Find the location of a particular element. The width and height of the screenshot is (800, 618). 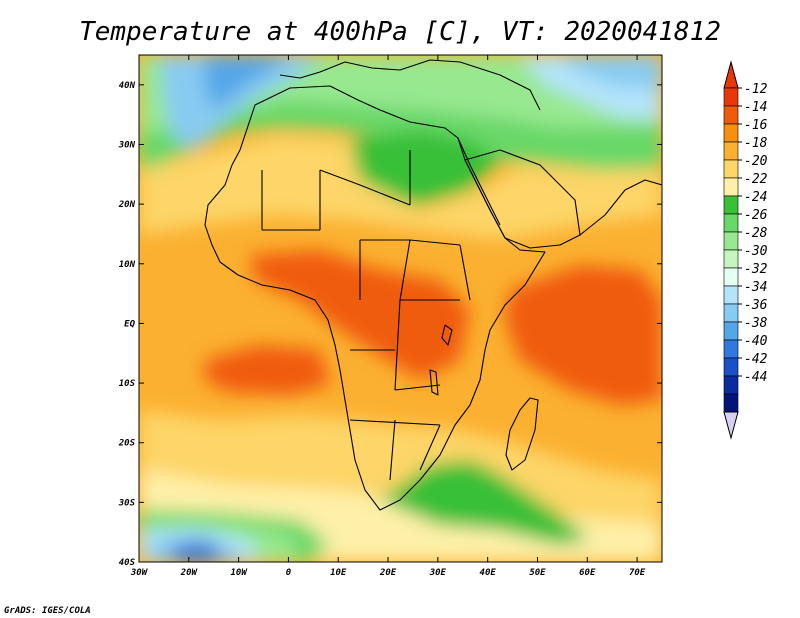

colorbar-label: -20 is located at coordinates (756, 161).